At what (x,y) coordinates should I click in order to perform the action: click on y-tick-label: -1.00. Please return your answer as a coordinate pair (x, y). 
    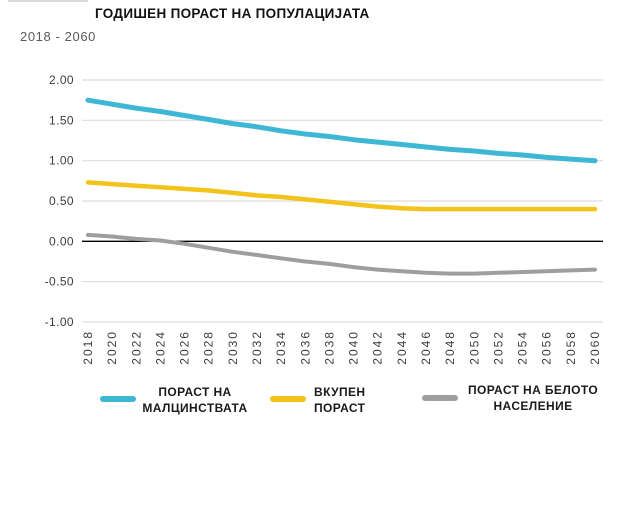
    Looking at the image, I should click on (59, 322).